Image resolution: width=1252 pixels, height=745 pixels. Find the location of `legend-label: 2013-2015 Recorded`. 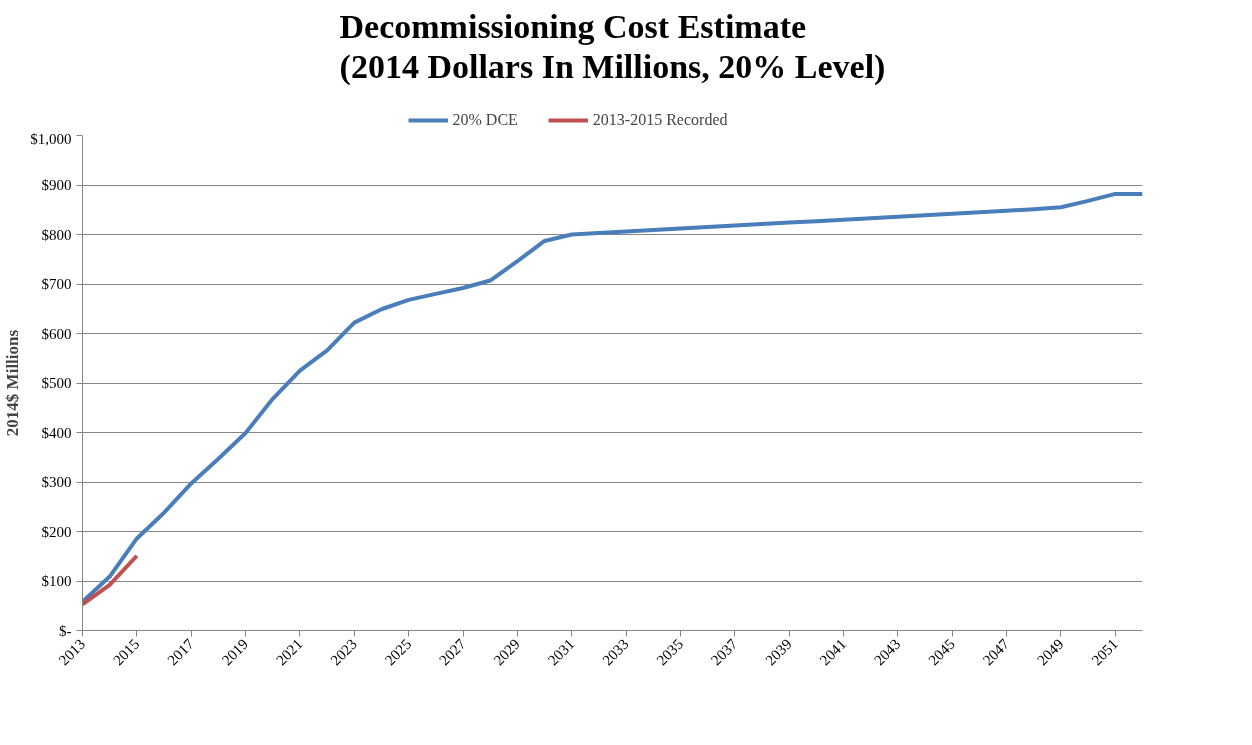

legend-label: 2013-2015 Recorded is located at coordinates (660, 120).